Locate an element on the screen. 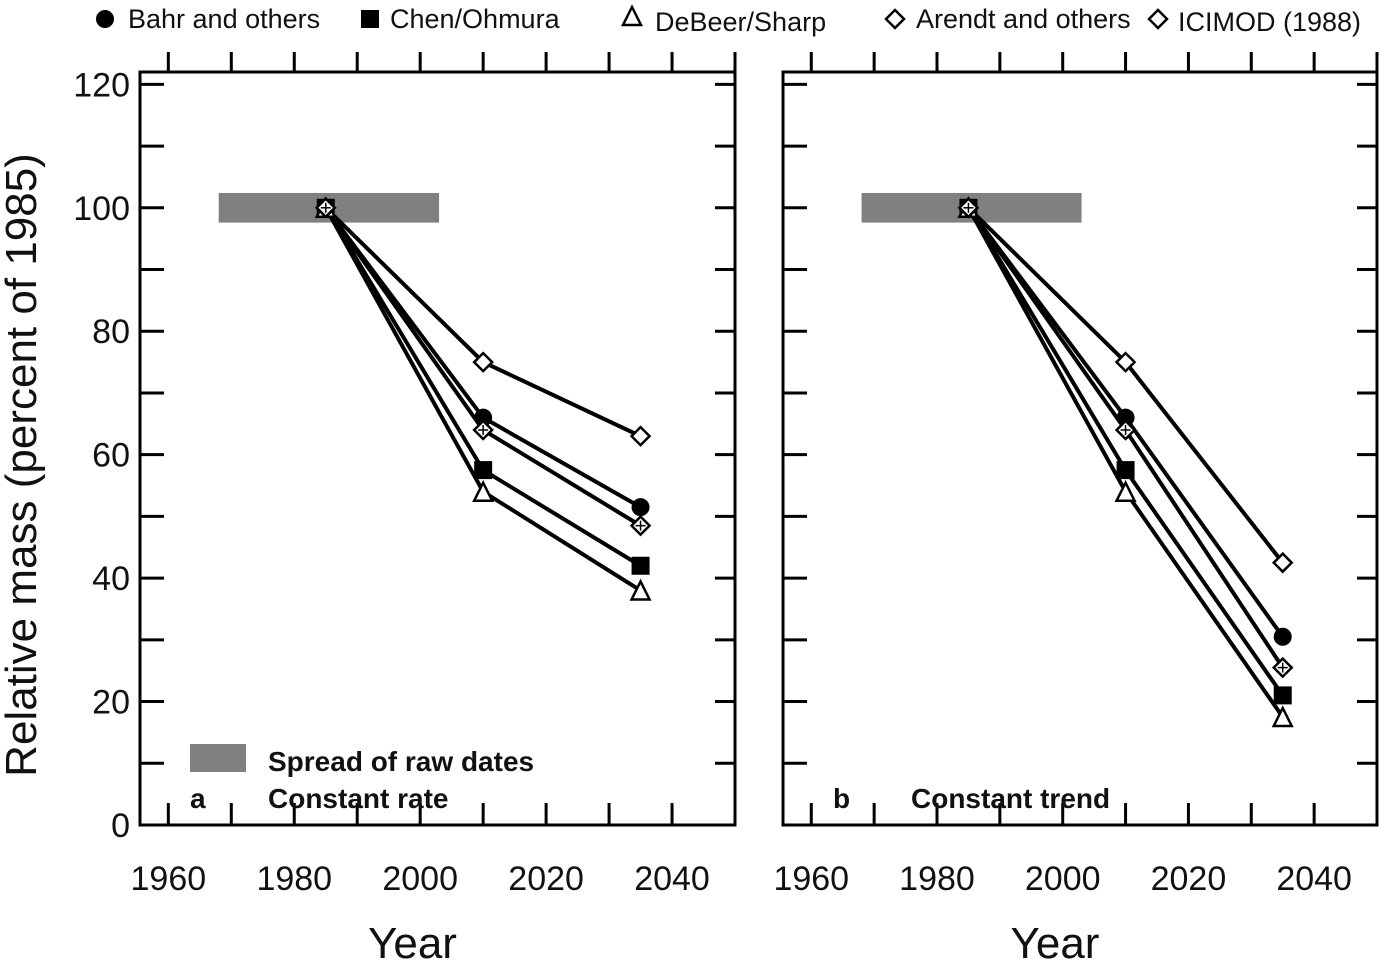 The image size is (1400, 965). series-debeer-sharp is located at coordinates (482, 399).